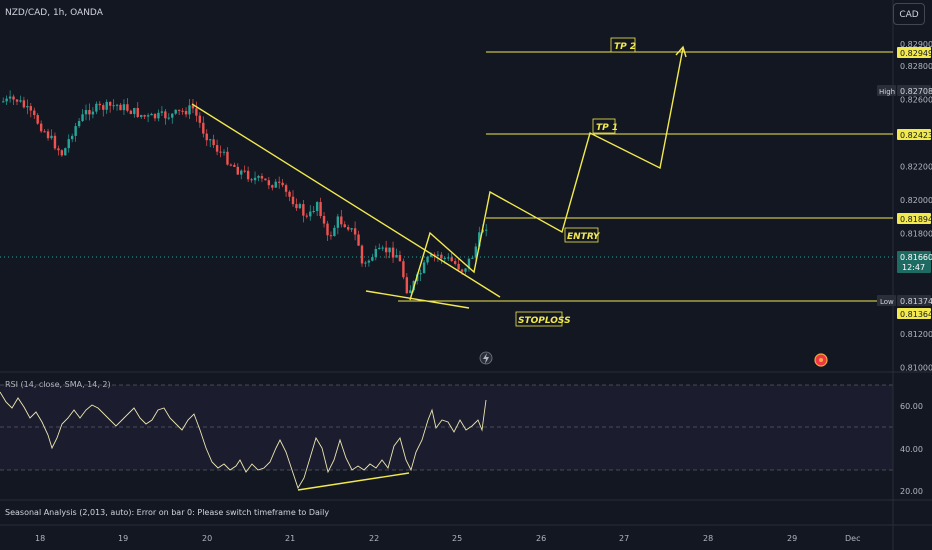 The height and width of the screenshot is (550, 932). I want to click on stoploss-price-tag: 0.81364, so click(916, 314).